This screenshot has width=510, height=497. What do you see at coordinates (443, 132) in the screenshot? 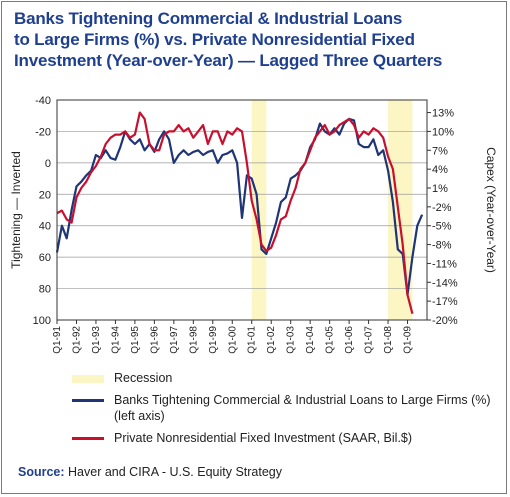
I see `right-tick-label: 10%` at bounding box center [443, 132].